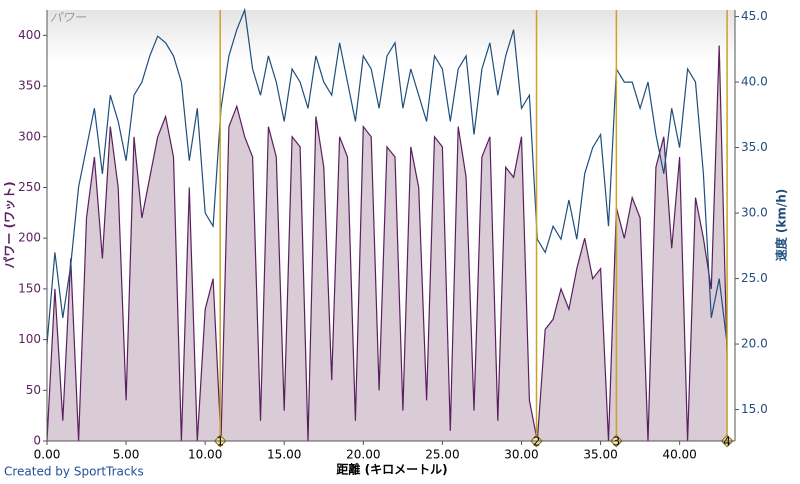  What do you see at coordinates (754, 409) in the screenshot?
I see `y2-tick-label: 15.0` at bounding box center [754, 409].